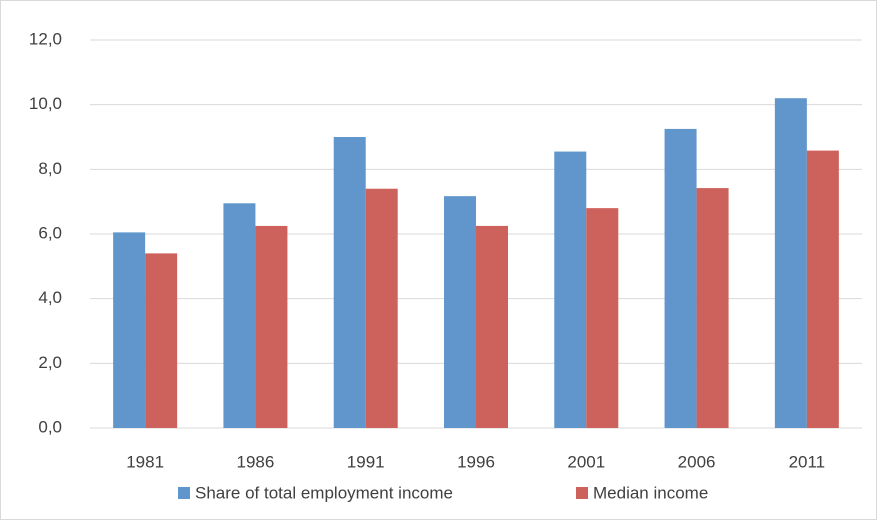 This screenshot has width=877, height=525. Describe the element at coordinates (45, 38) in the screenshot. I see `y-tick-label: 12,0` at that location.